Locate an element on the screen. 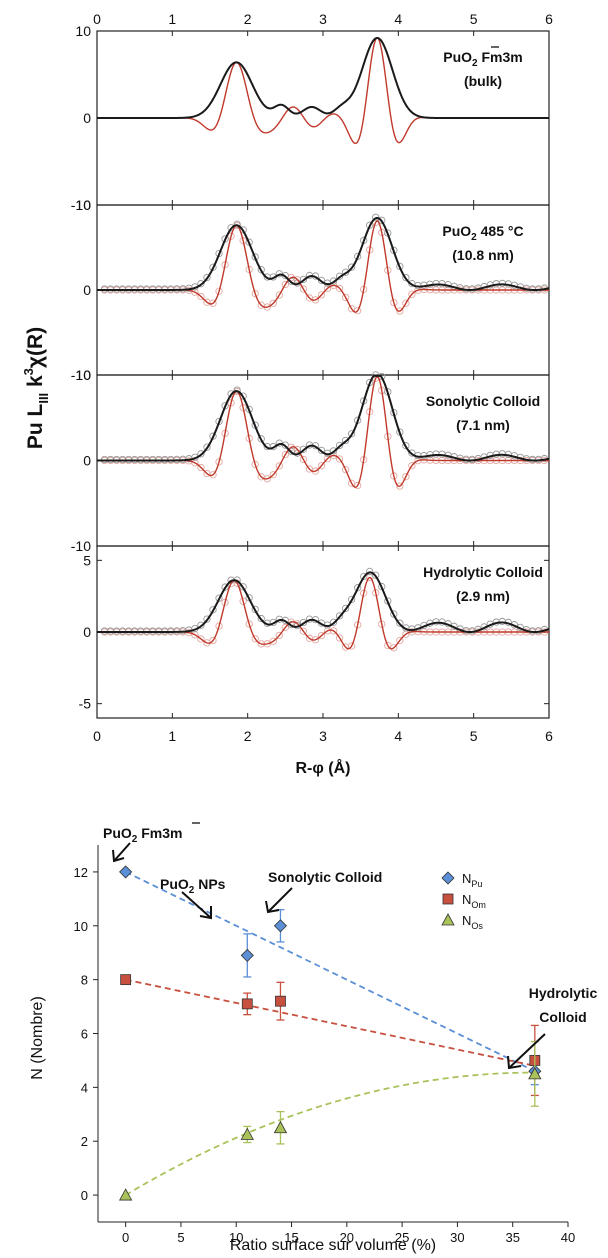 The width and height of the screenshot is (608, 1258). panel-label-line2: (7.1 nm) is located at coordinates (483, 425).